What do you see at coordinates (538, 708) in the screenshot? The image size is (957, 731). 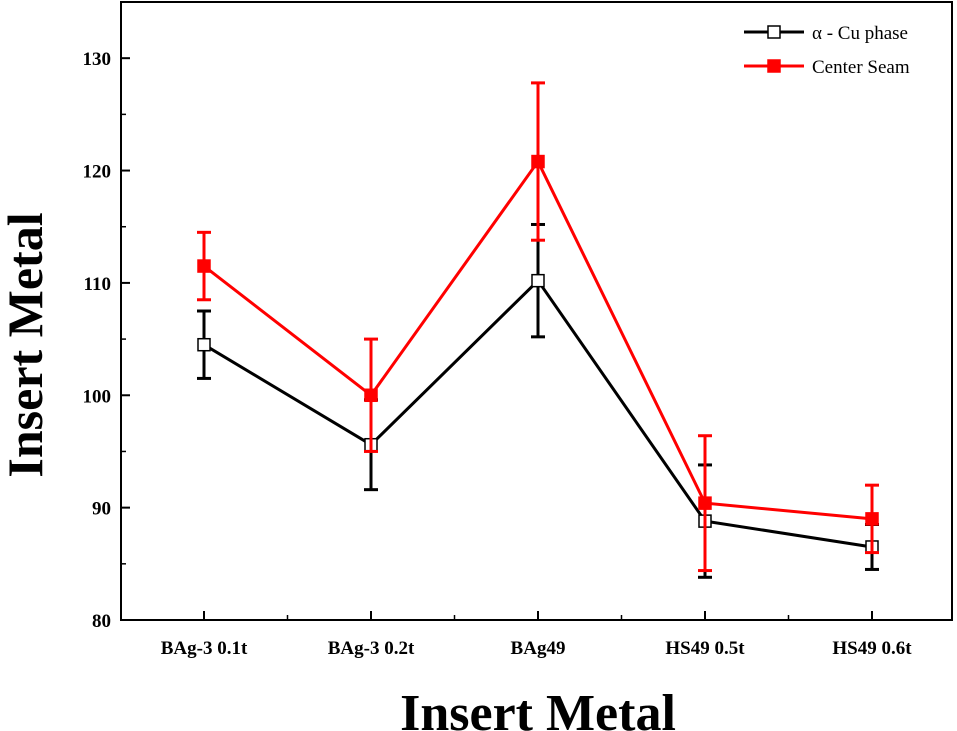 I see `x-axis-title: Insert Metal` at bounding box center [538, 708].